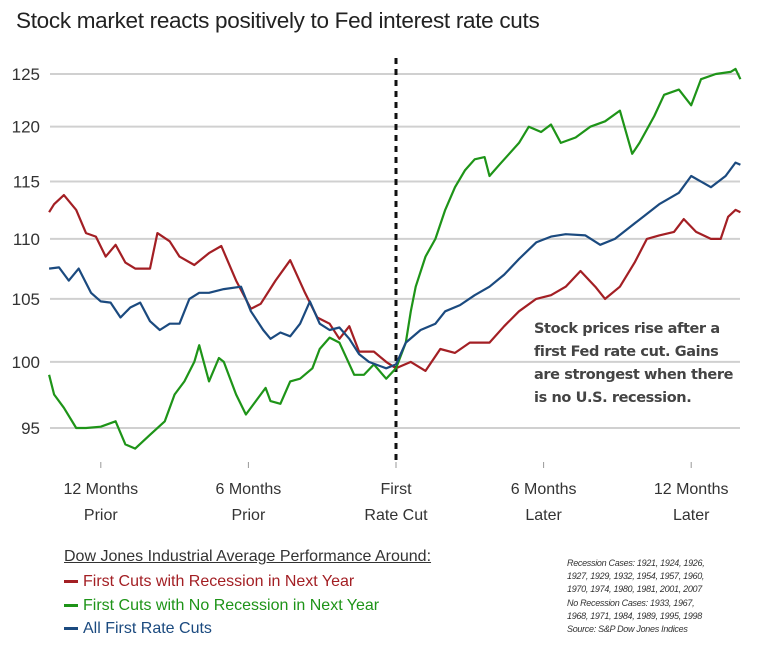 The width and height of the screenshot is (757, 654). I want to click on y-tick-label: 120, so click(26, 127).